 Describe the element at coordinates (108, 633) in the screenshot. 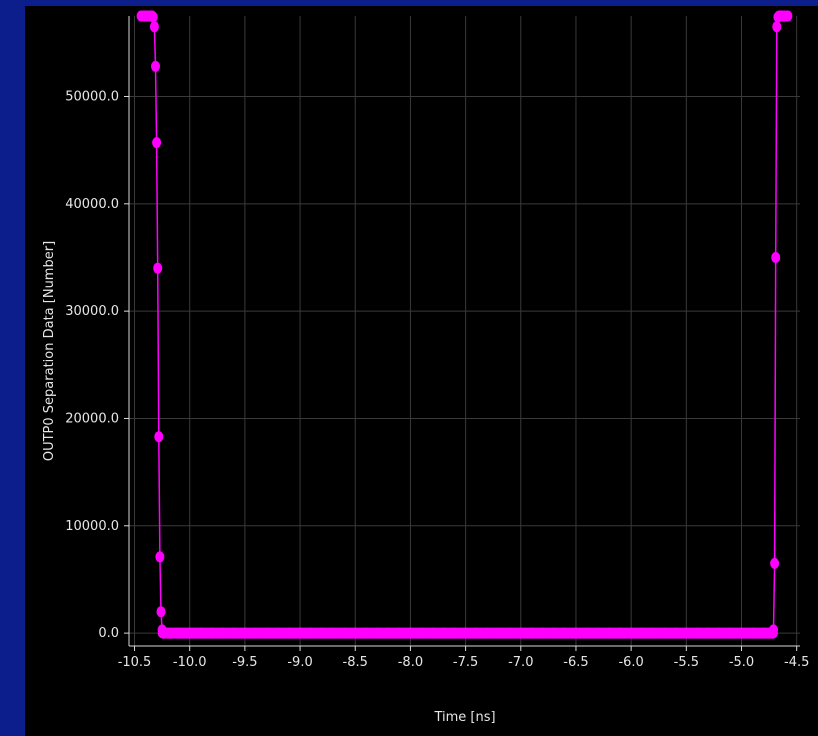

I see `y-tick-label: 0.0` at that location.